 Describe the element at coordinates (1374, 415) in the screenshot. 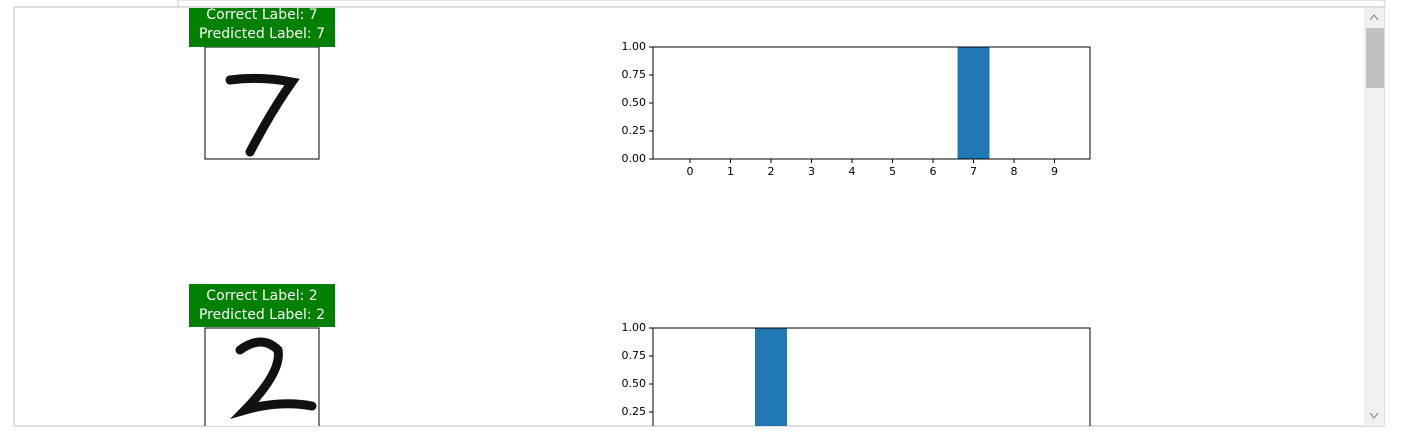

I see `scroll-down` at that location.